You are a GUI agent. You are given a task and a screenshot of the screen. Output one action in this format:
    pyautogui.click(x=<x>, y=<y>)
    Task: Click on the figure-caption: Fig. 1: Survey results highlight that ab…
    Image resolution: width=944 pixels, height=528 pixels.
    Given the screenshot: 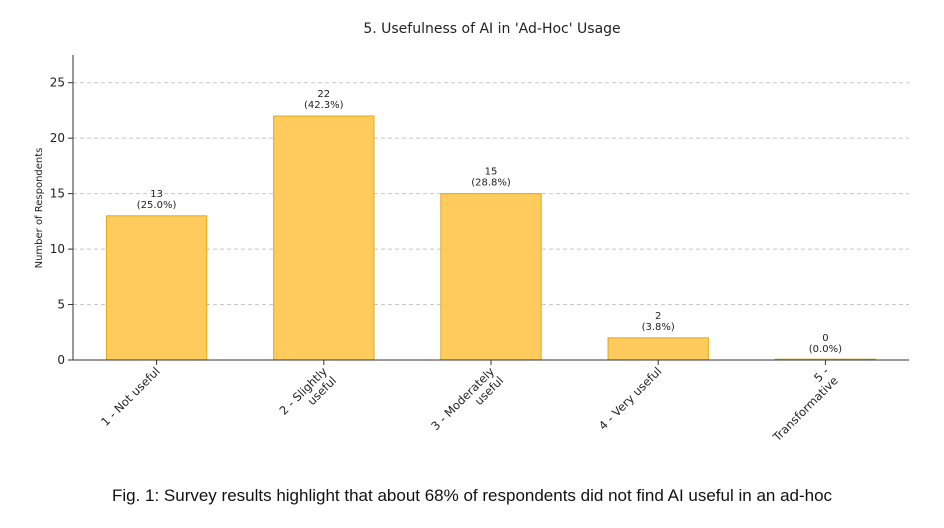 What is the action you would take?
    pyautogui.click(x=472, y=495)
    